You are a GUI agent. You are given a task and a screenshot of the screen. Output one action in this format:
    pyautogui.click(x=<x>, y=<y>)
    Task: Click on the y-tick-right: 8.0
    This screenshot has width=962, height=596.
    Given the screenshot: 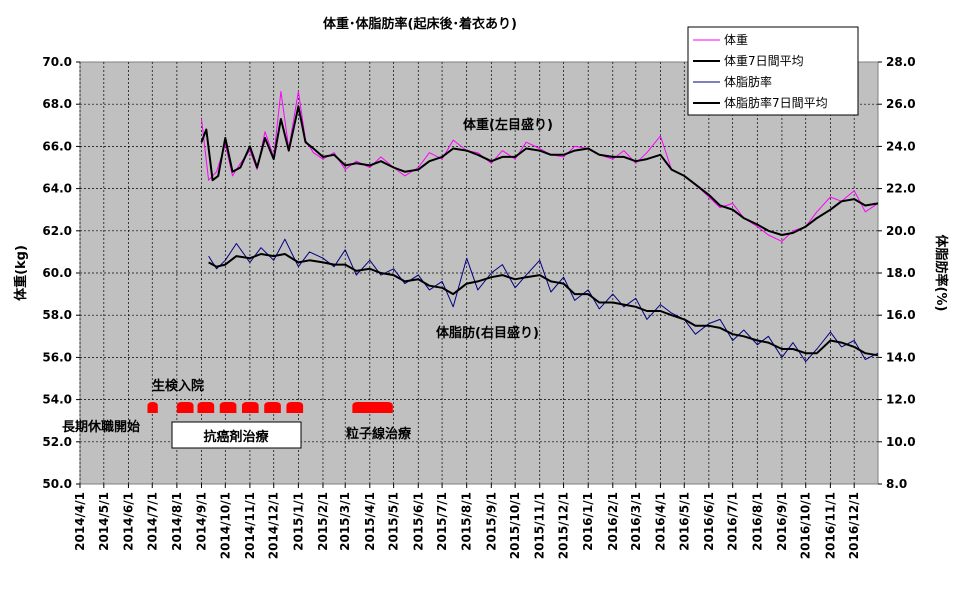 What is the action you would take?
    pyautogui.click(x=896, y=484)
    